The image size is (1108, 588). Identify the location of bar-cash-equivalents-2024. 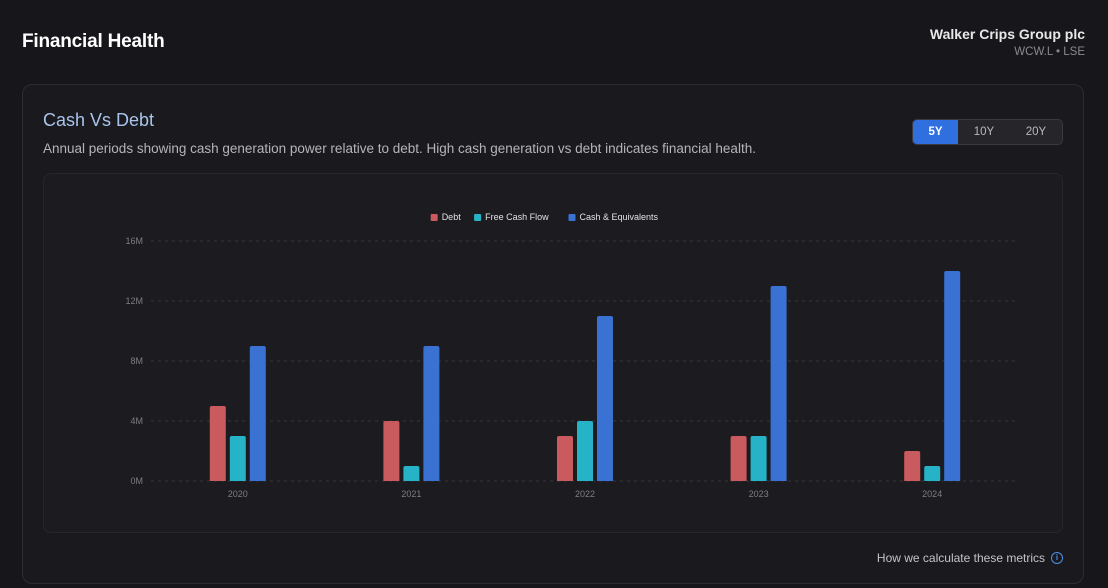
(952, 376).